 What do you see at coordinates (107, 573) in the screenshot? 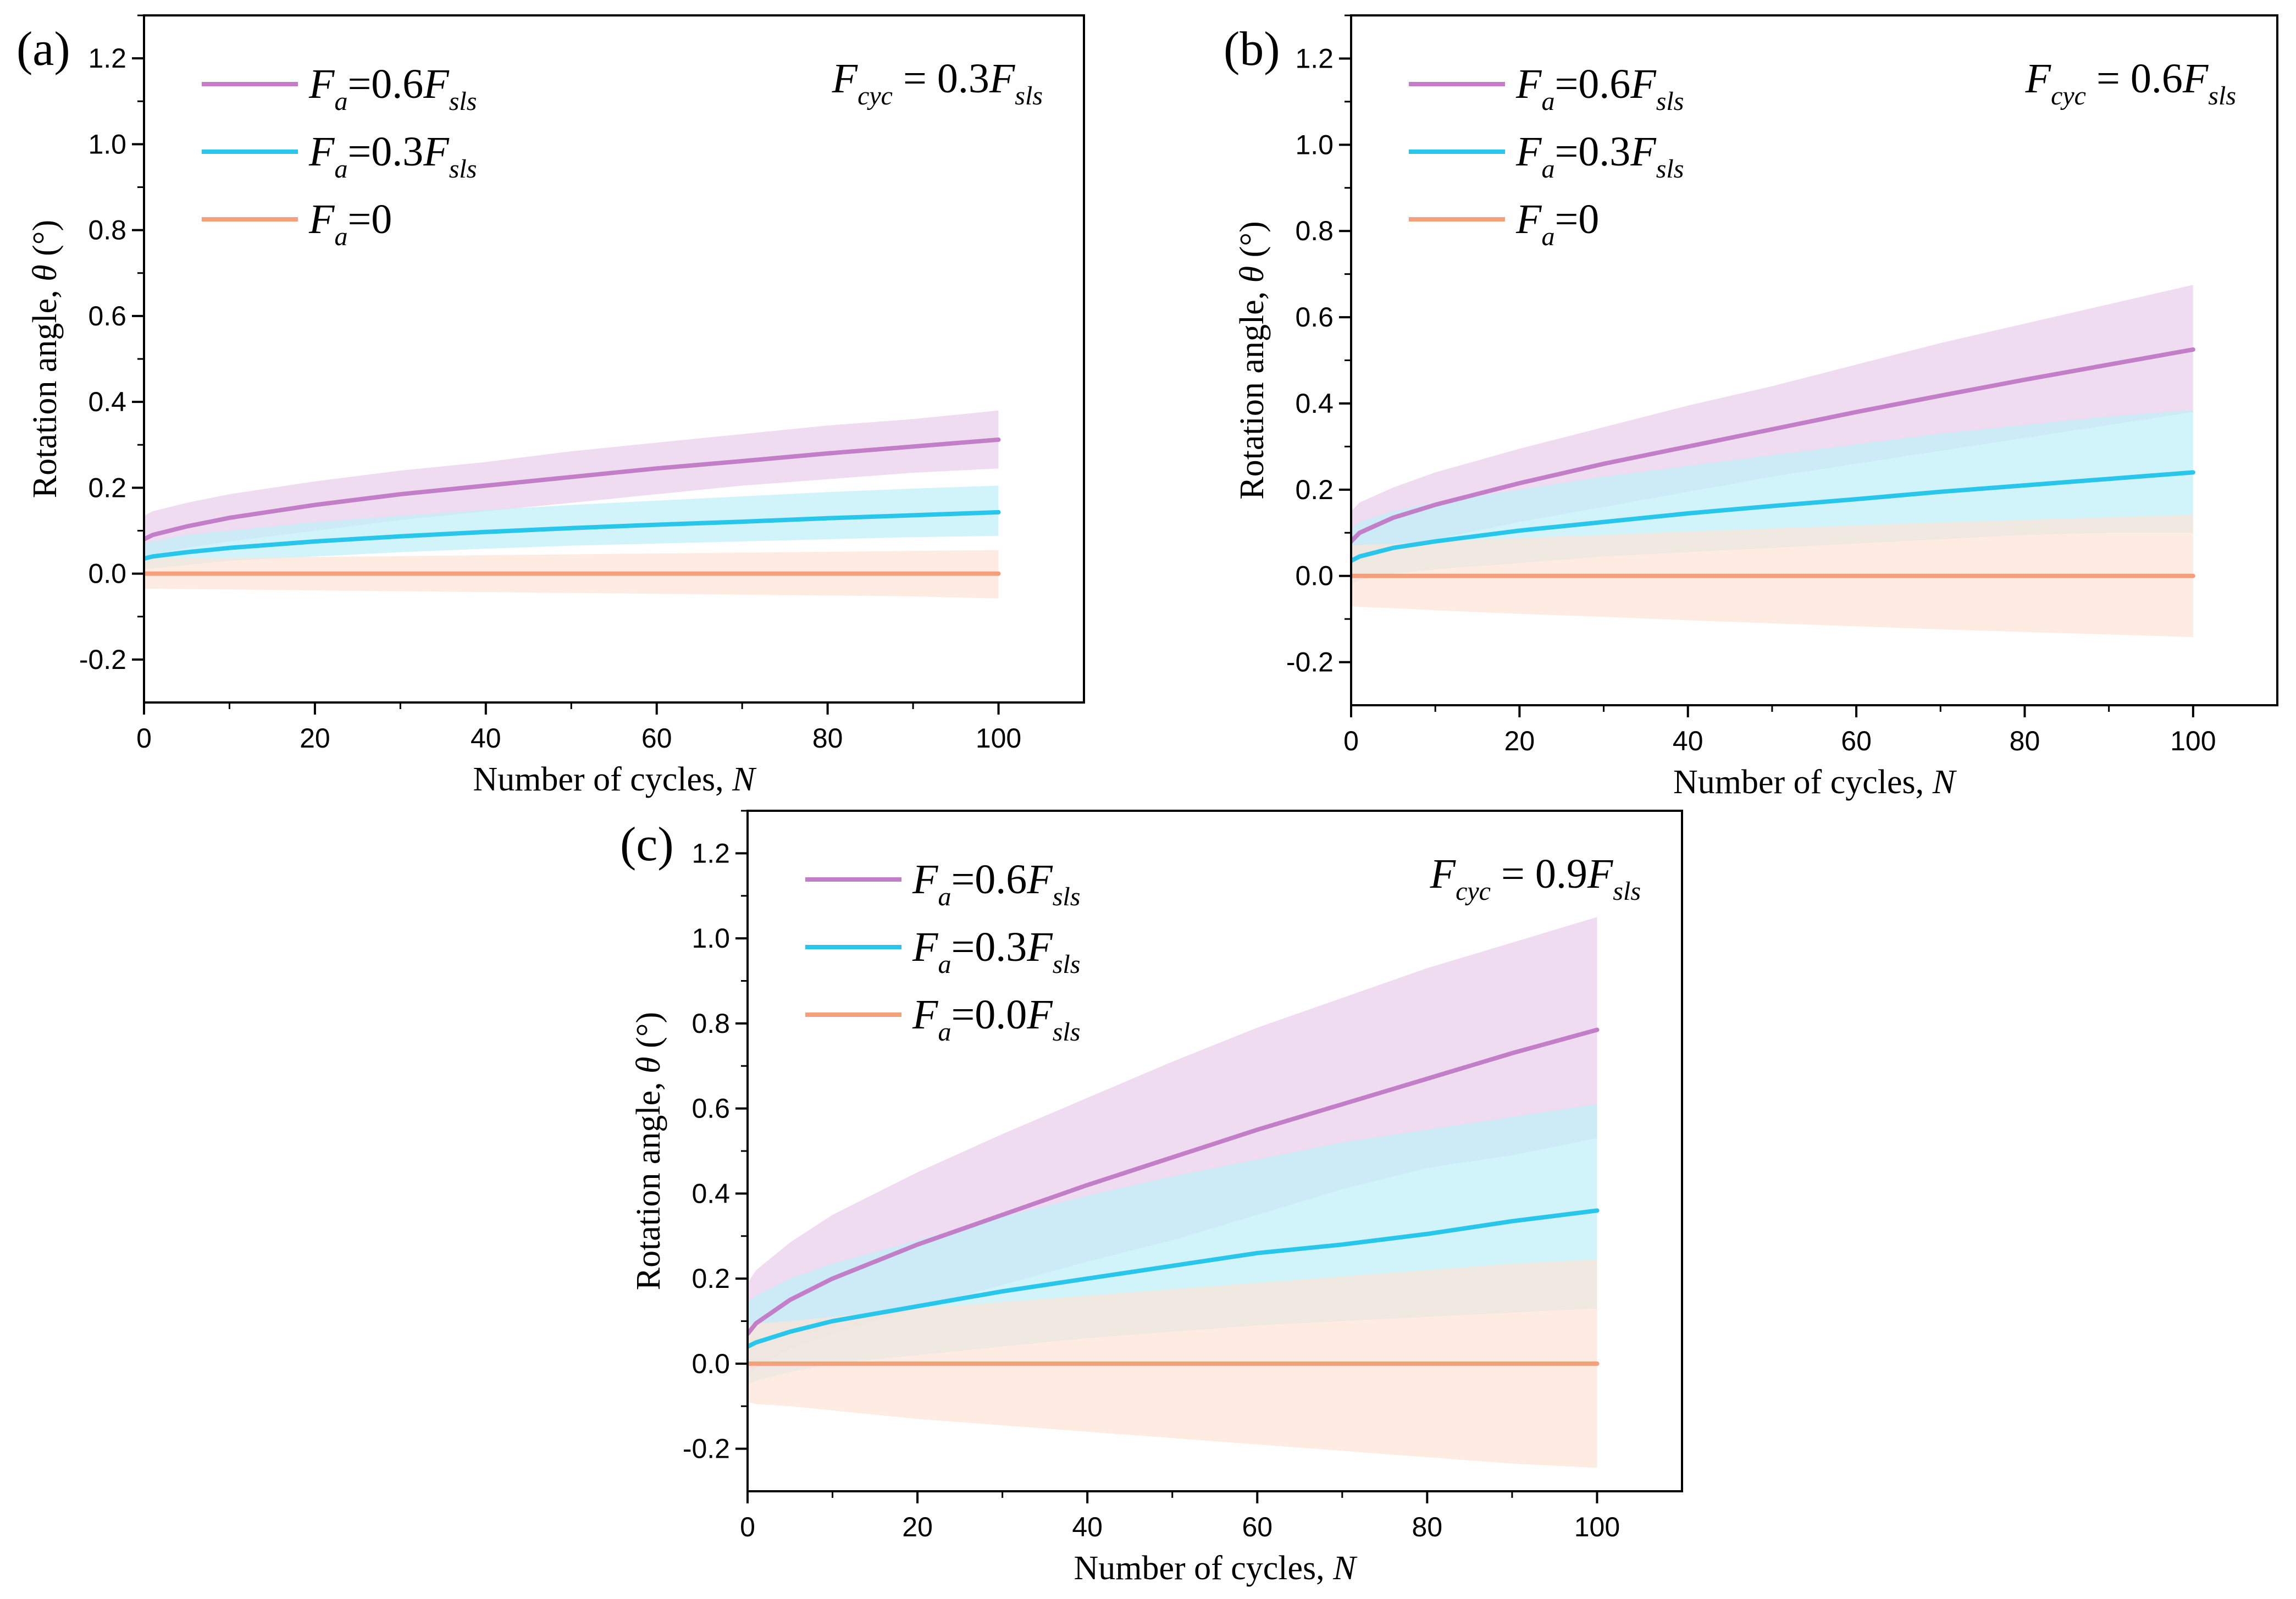
I see `panel-a-y-tick-label-1: 0.0` at bounding box center [107, 573].